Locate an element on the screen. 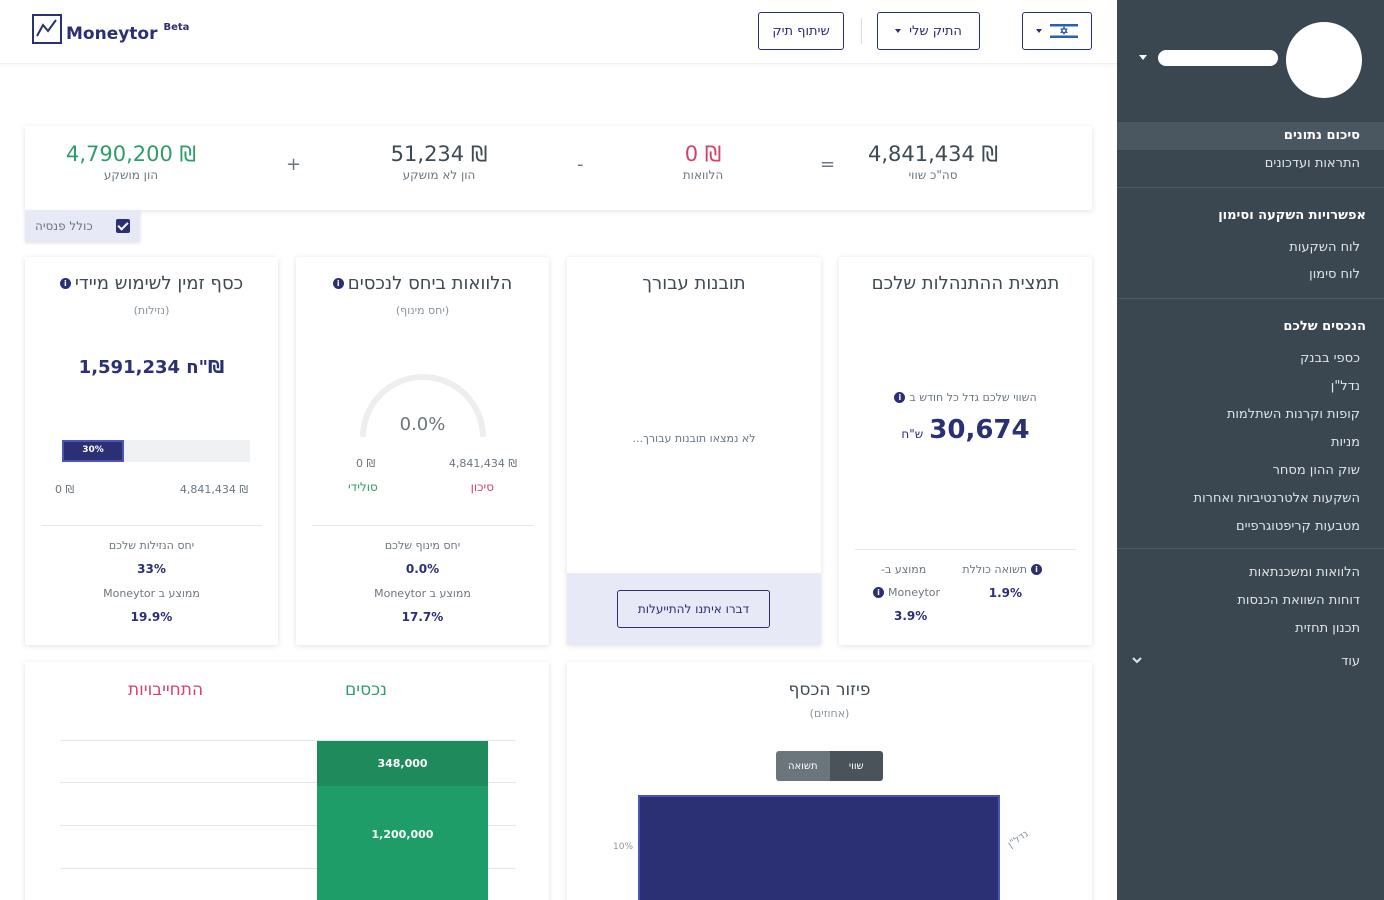 This screenshot has height=900, width=1384. username is located at coordinates (1218, 58).